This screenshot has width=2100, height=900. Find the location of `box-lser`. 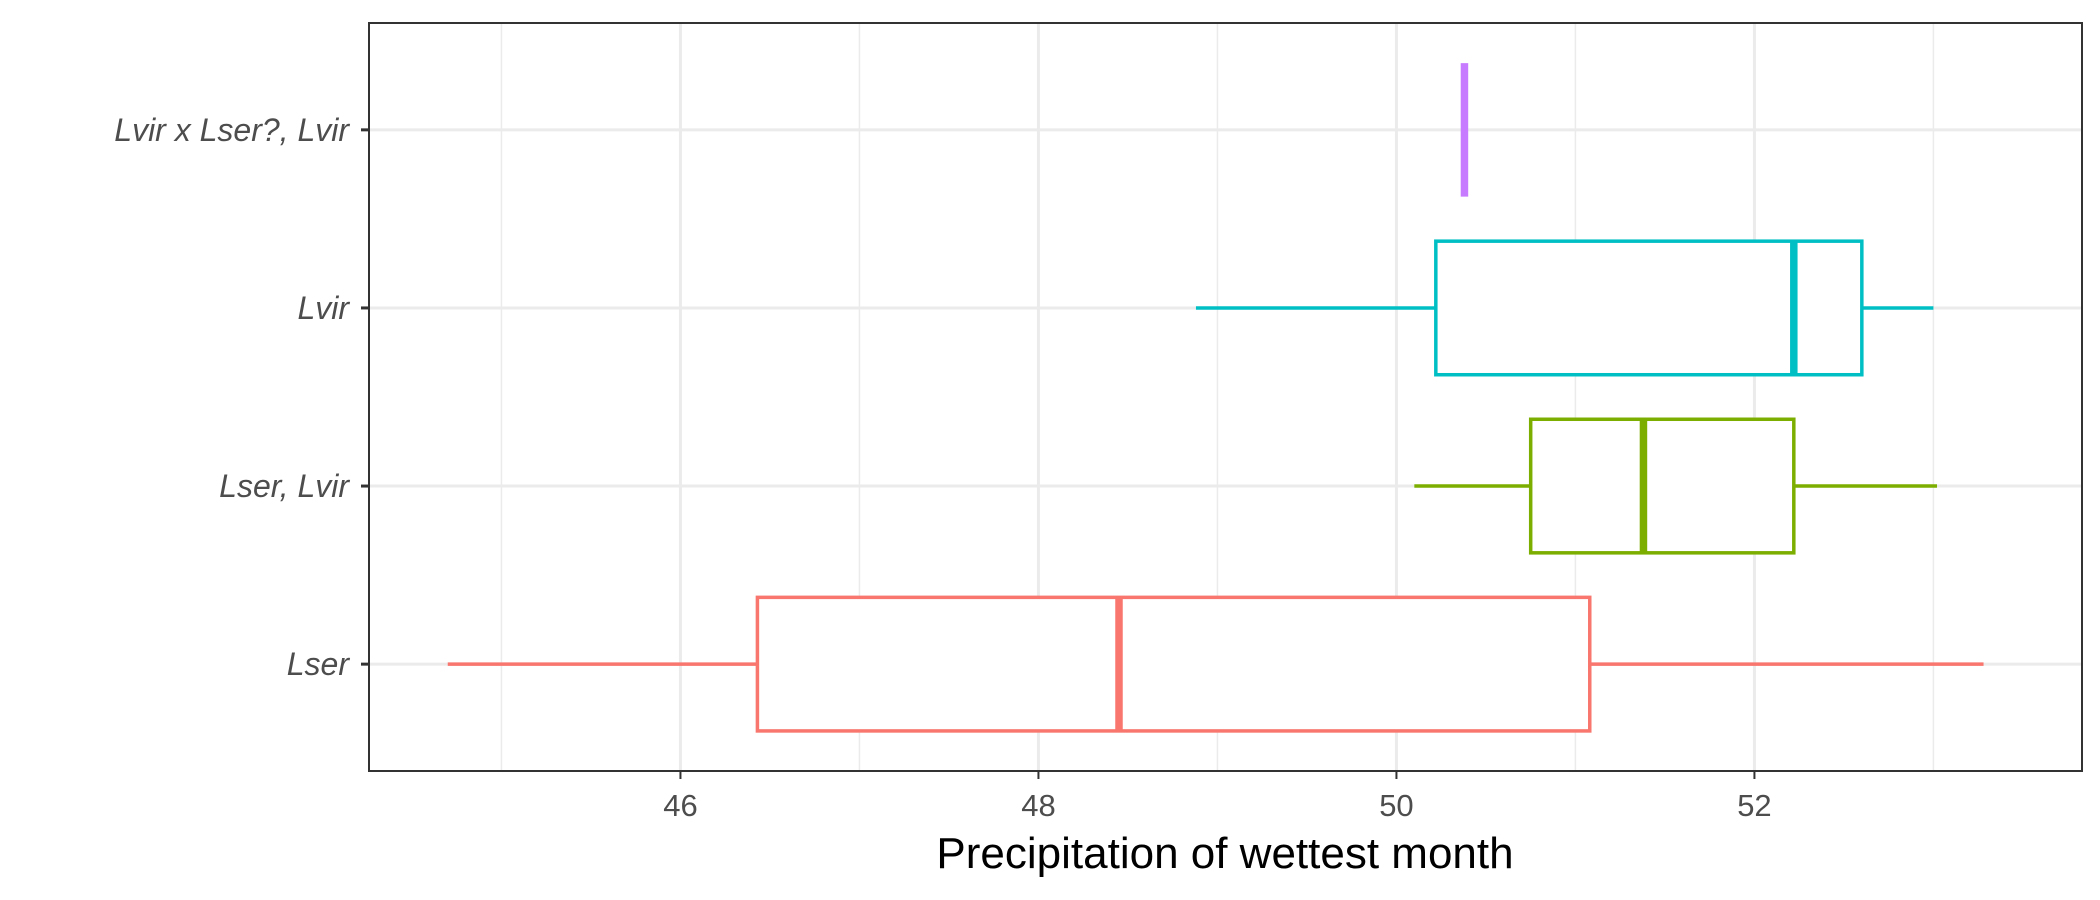

box-lser is located at coordinates (1215, 664).